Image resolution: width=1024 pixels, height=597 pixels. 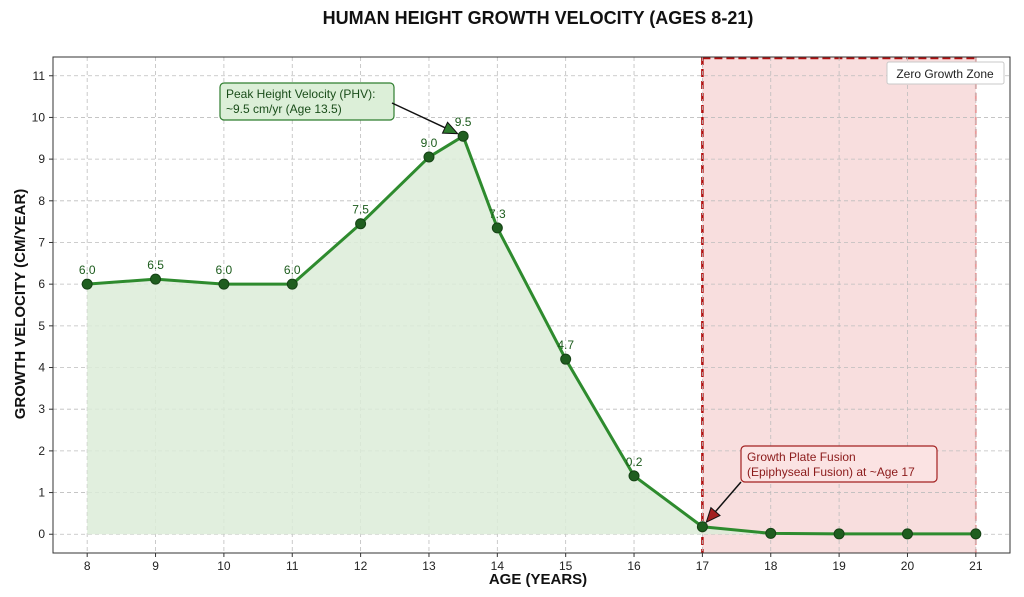 What do you see at coordinates (41, 451) in the screenshot?
I see `y-tick-label: 2` at bounding box center [41, 451].